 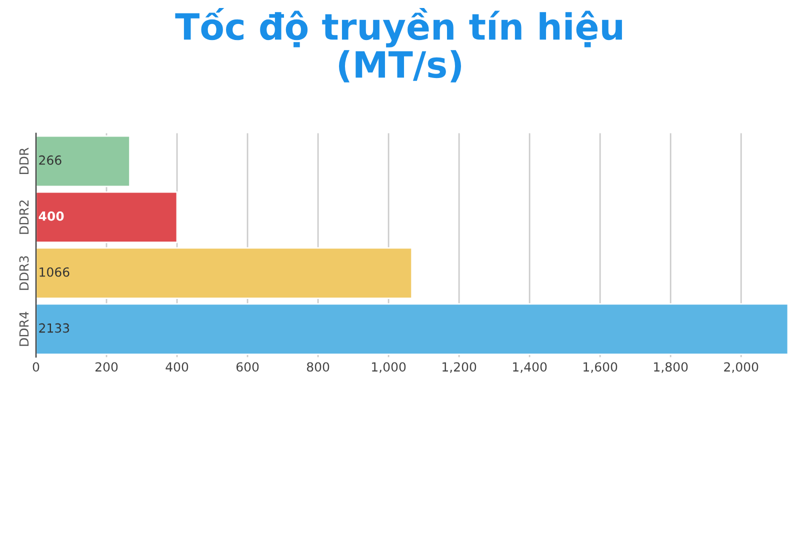 I want to click on x-tick-label: 1,000, so click(x=389, y=367).